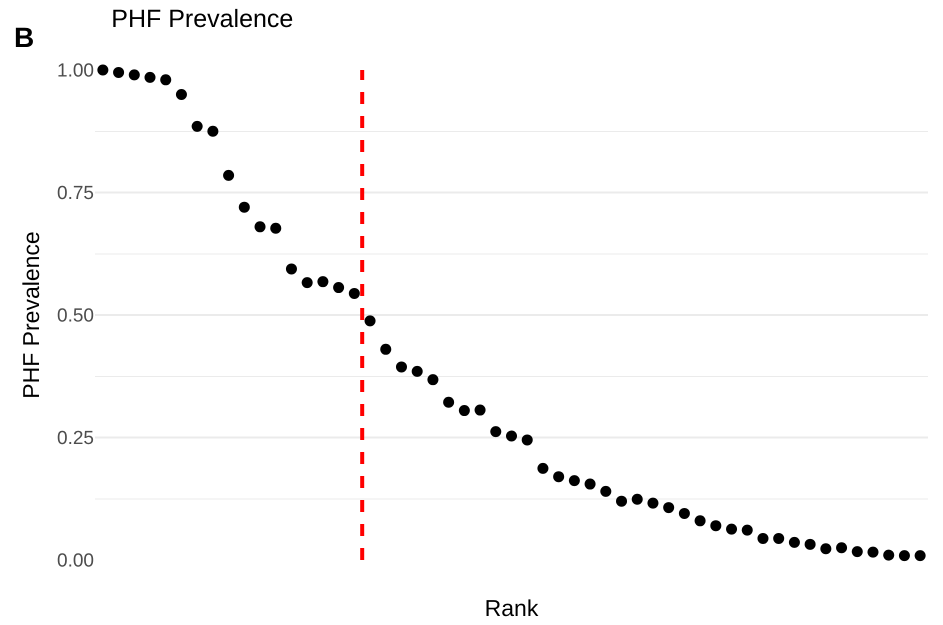 The image size is (943, 625). What do you see at coordinates (31, 315) in the screenshot?
I see `y-axis-title: PHF Prevalence` at bounding box center [31, 315].